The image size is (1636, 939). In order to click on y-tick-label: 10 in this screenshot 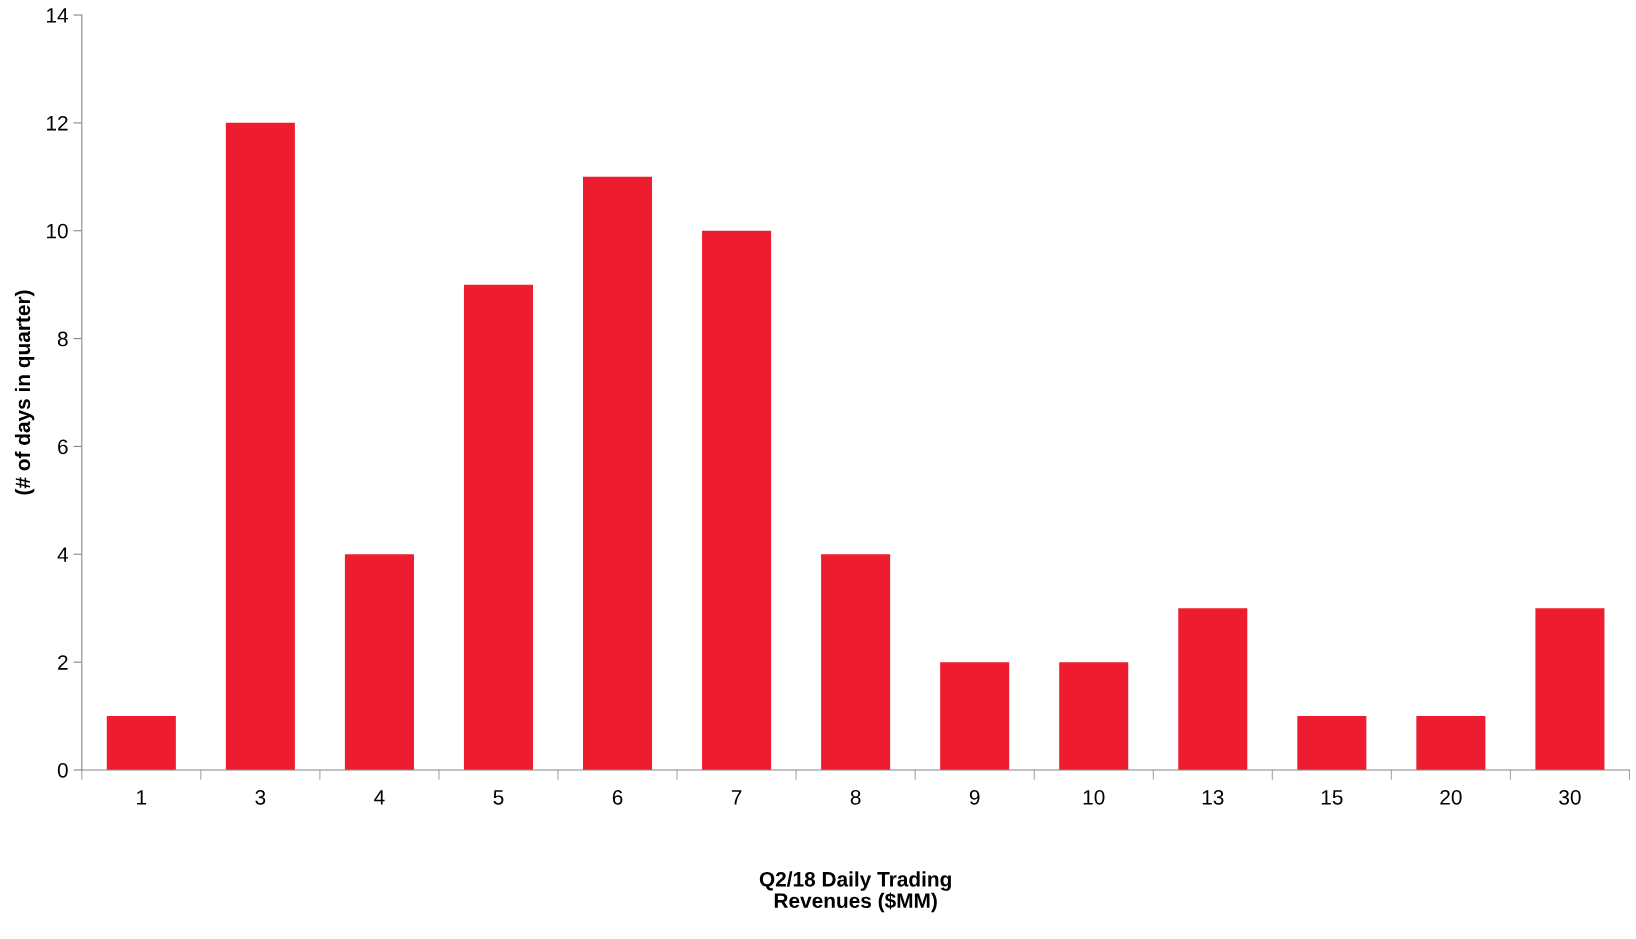, I will do `click(57, 231)`.